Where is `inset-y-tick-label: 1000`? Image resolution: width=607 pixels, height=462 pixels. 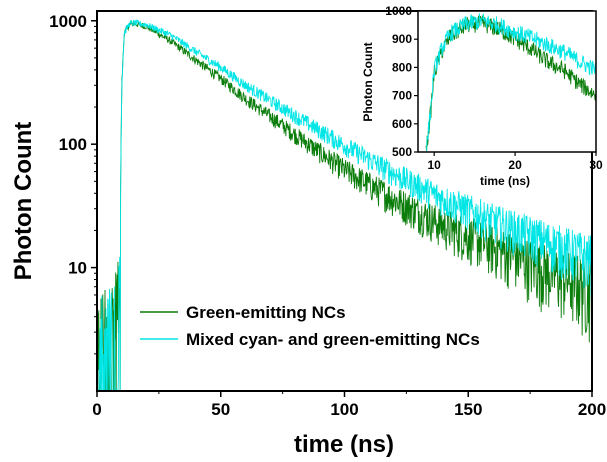
inset-y-tick-label: 1000 is located at coordinates (398, 11).